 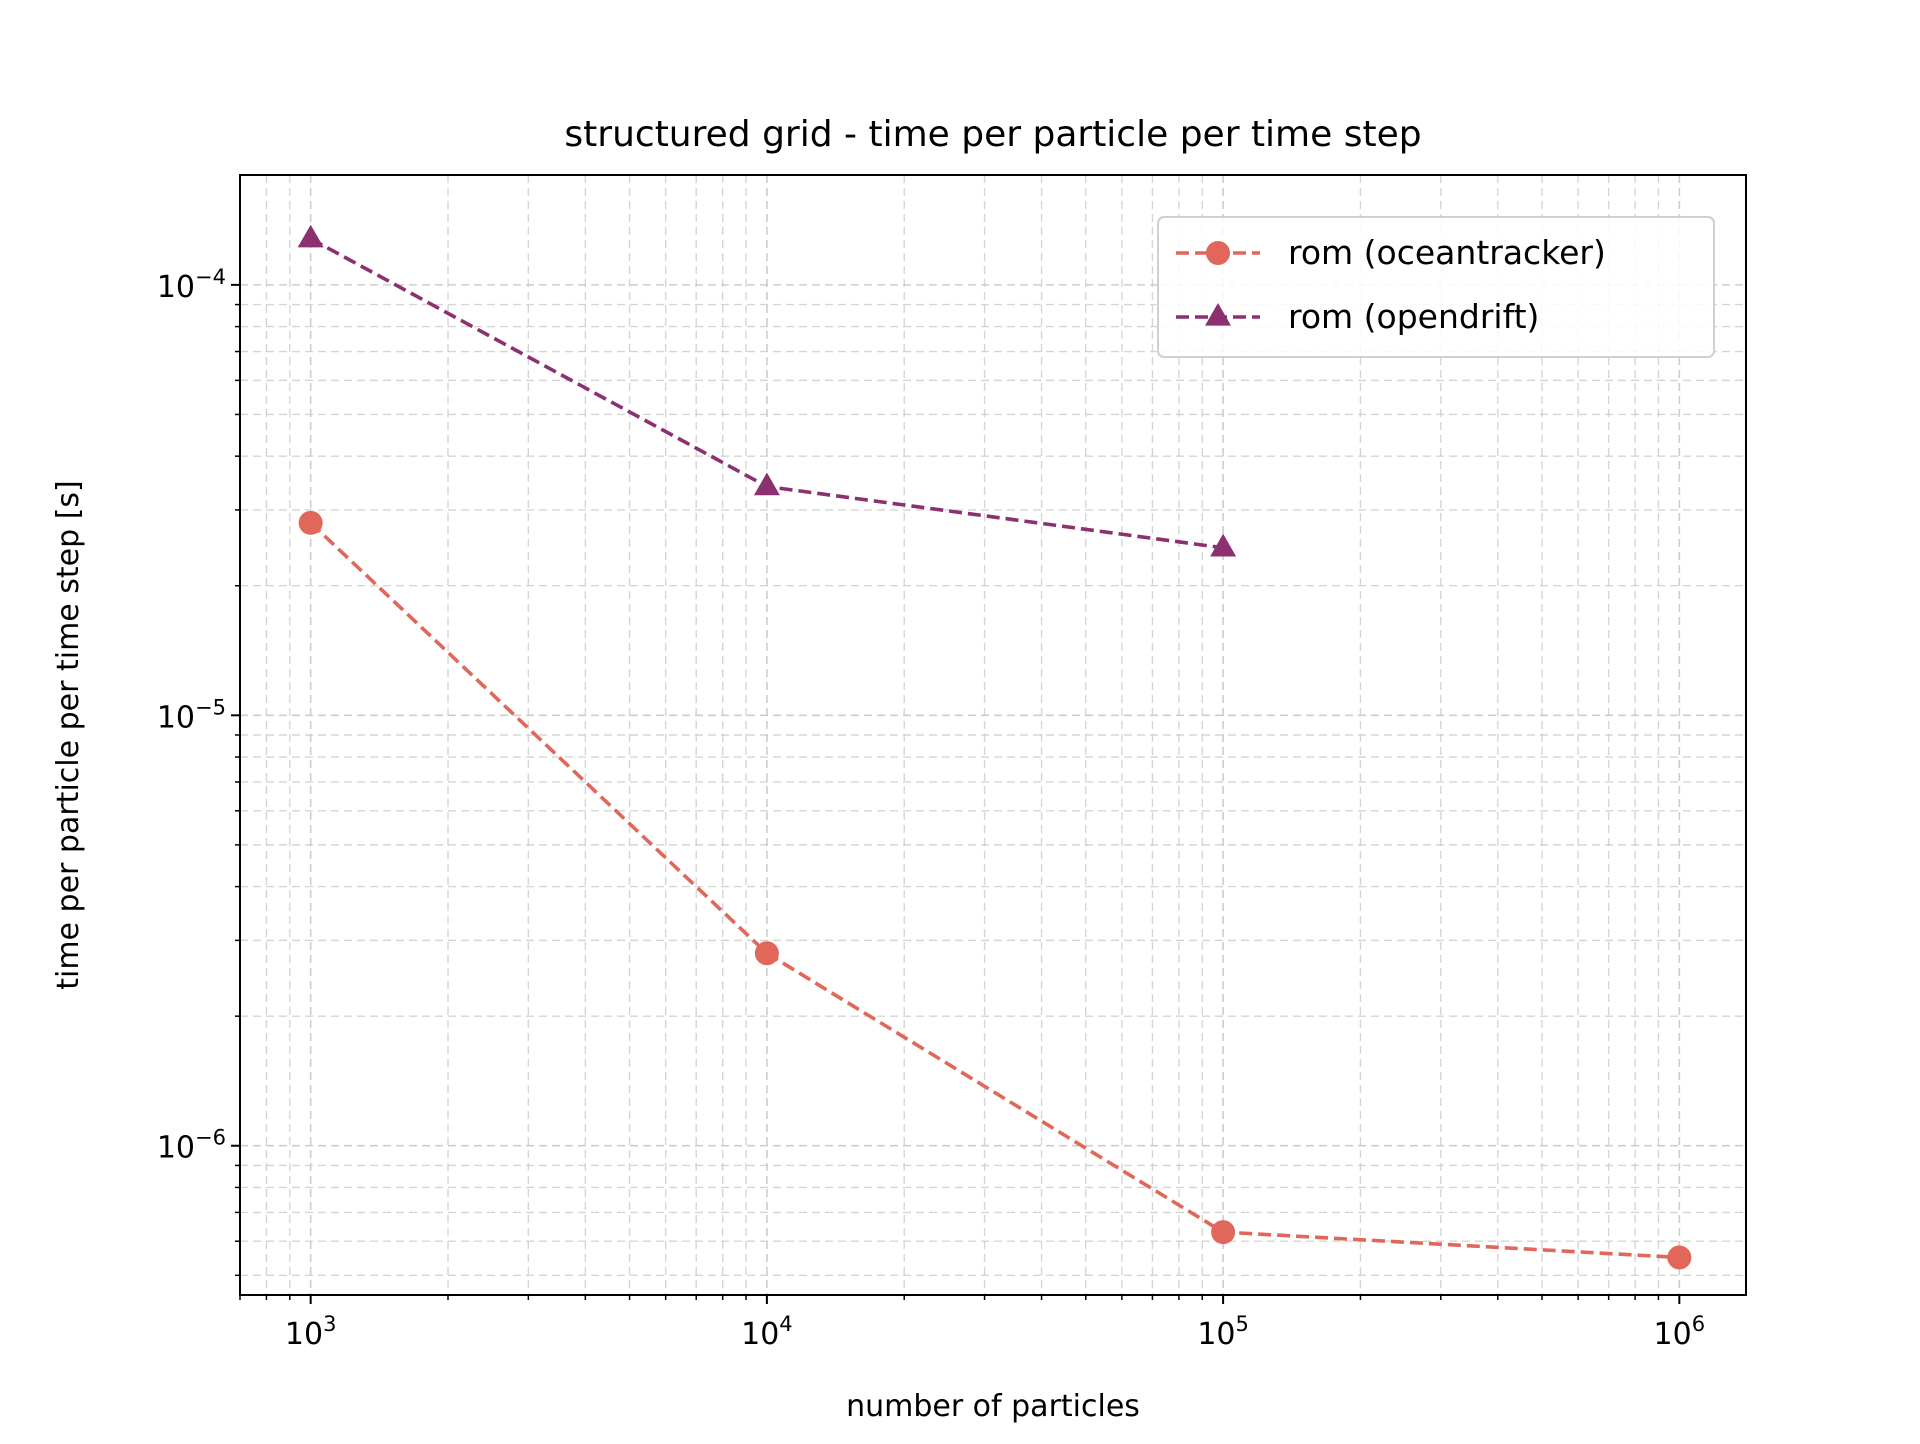 What do you see at coordinates (68, 735) in the screenshot?
I see `y-axis-label: time per particle per time step [s]` at bounding box center [68, 735].